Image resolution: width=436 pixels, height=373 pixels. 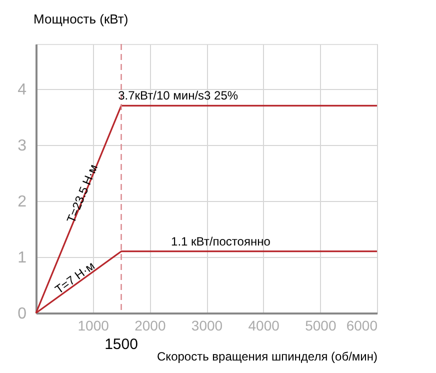 What do you see at coordinates (362, 326) in the screenshot?
I see `x-tick-label: 6000` at bounding box center [362, 326].